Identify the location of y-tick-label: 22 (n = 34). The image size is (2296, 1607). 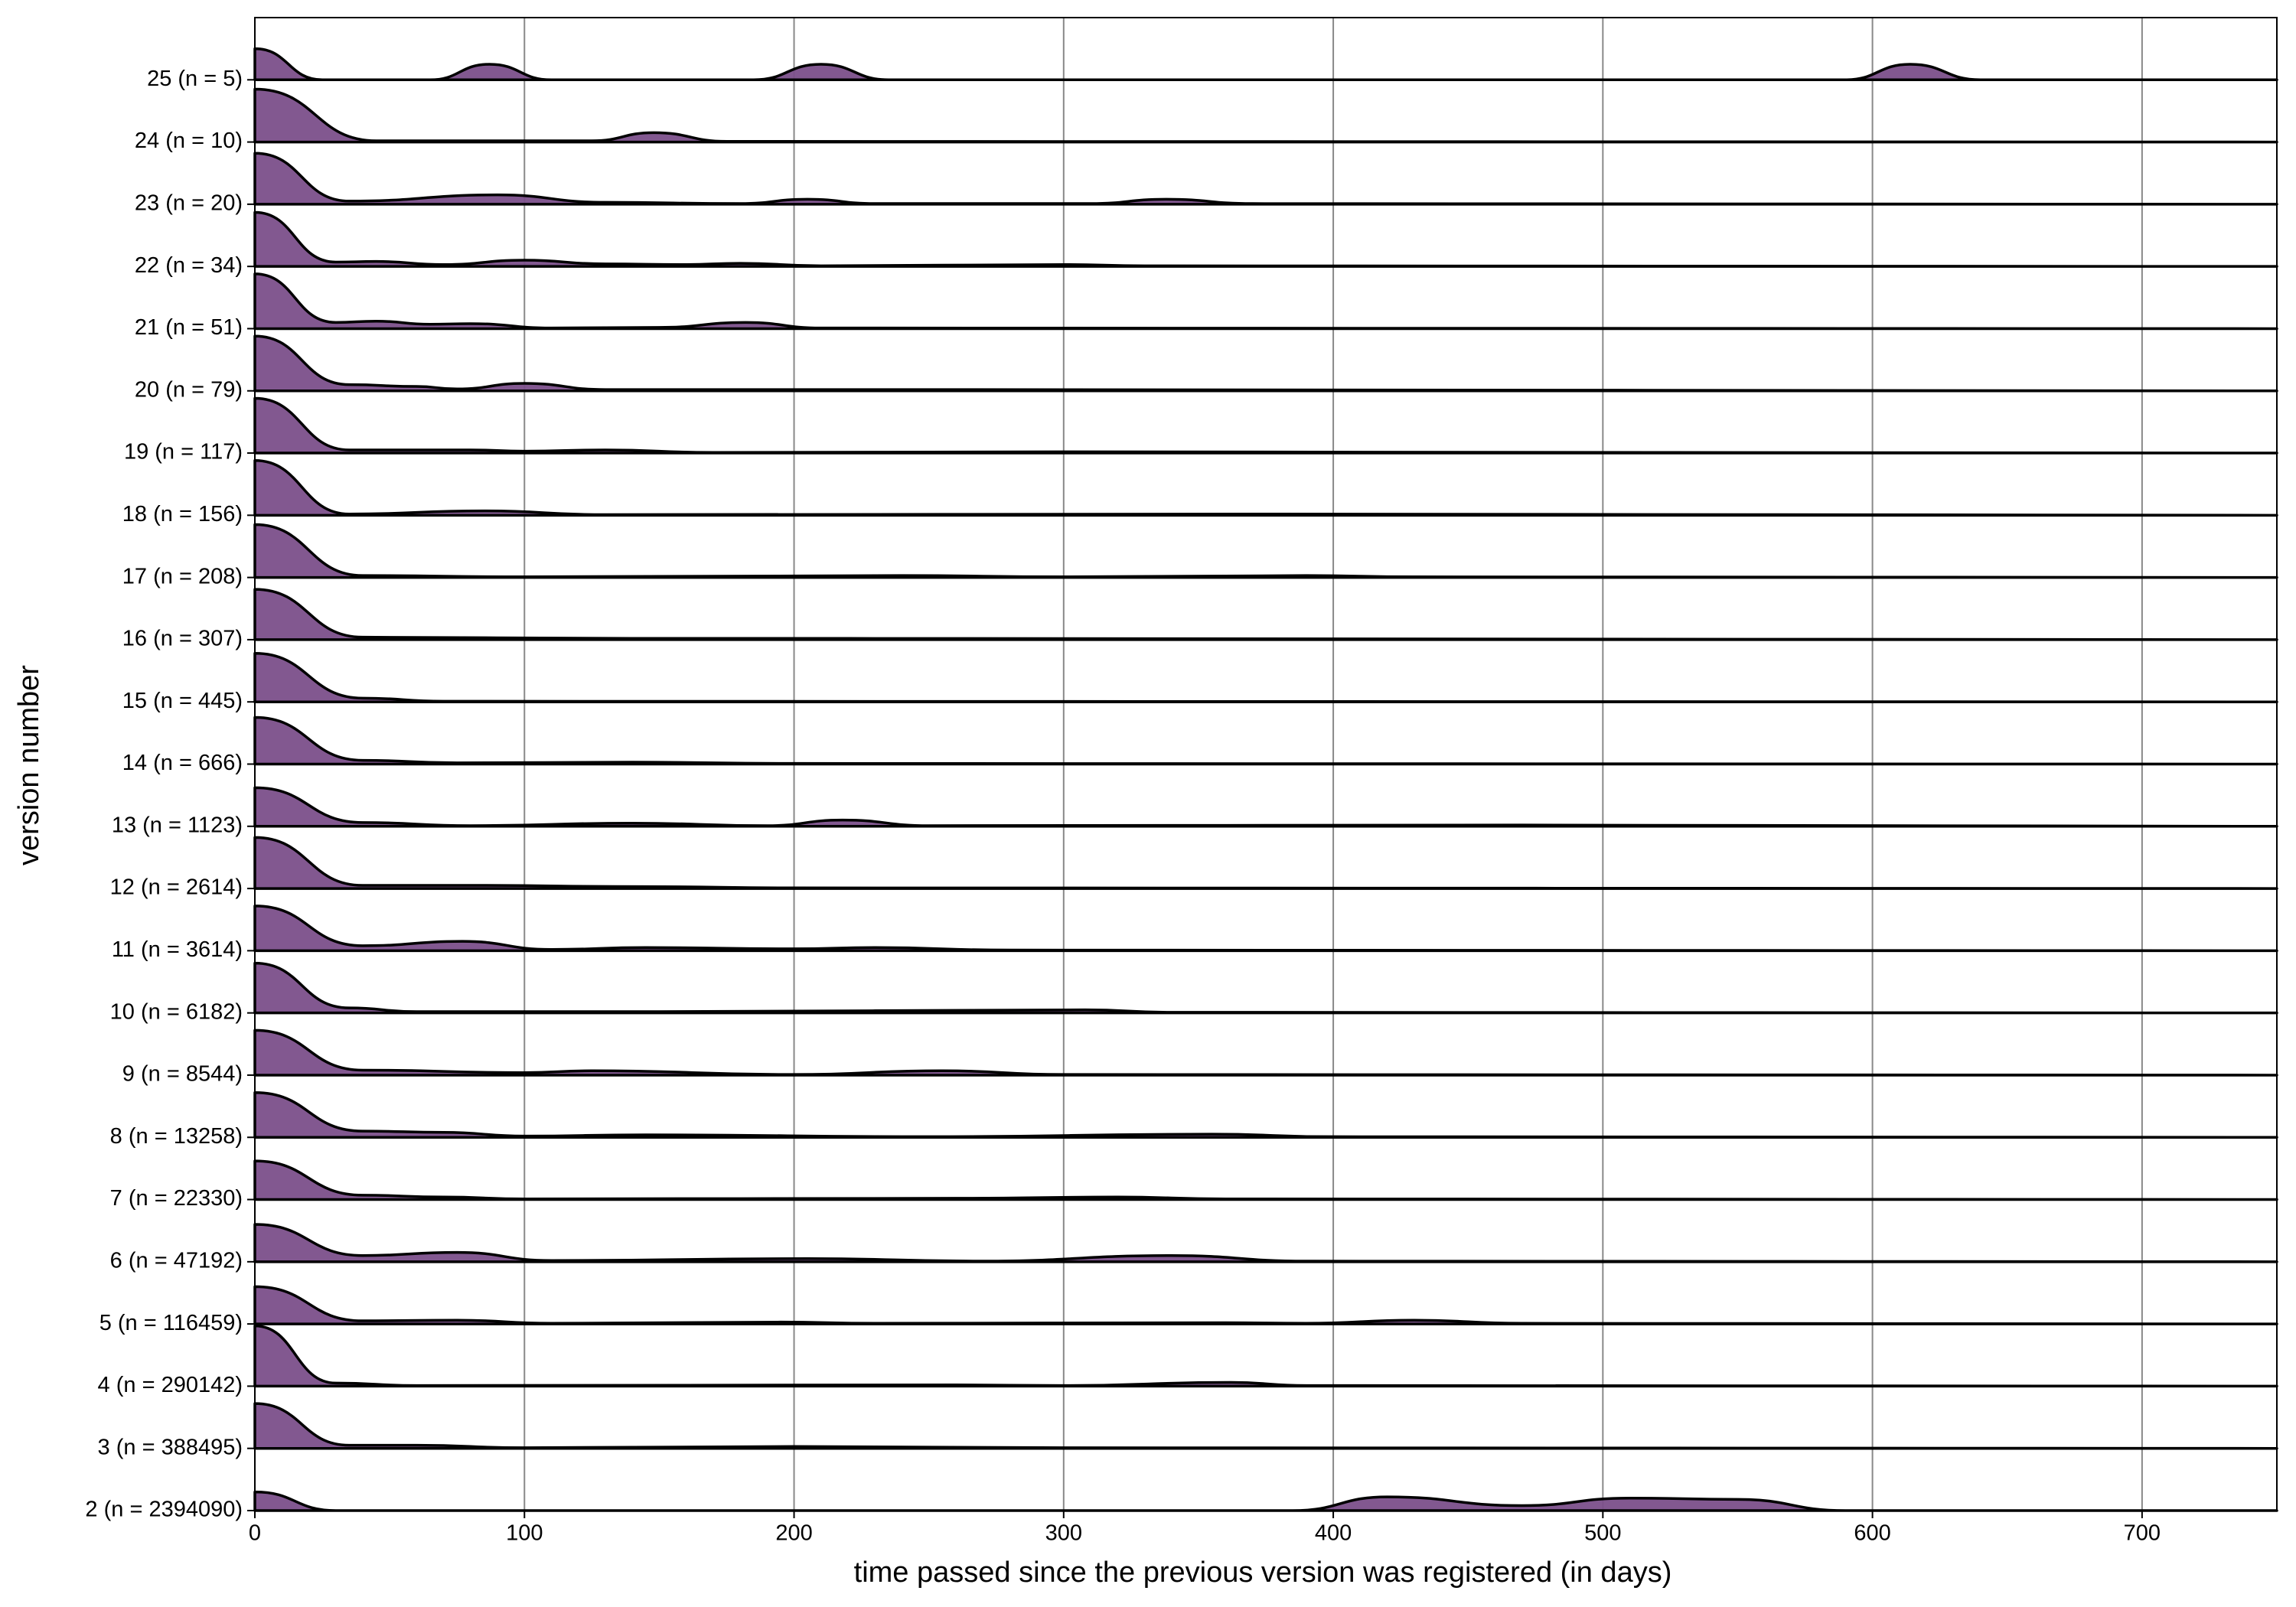
(189, 265).